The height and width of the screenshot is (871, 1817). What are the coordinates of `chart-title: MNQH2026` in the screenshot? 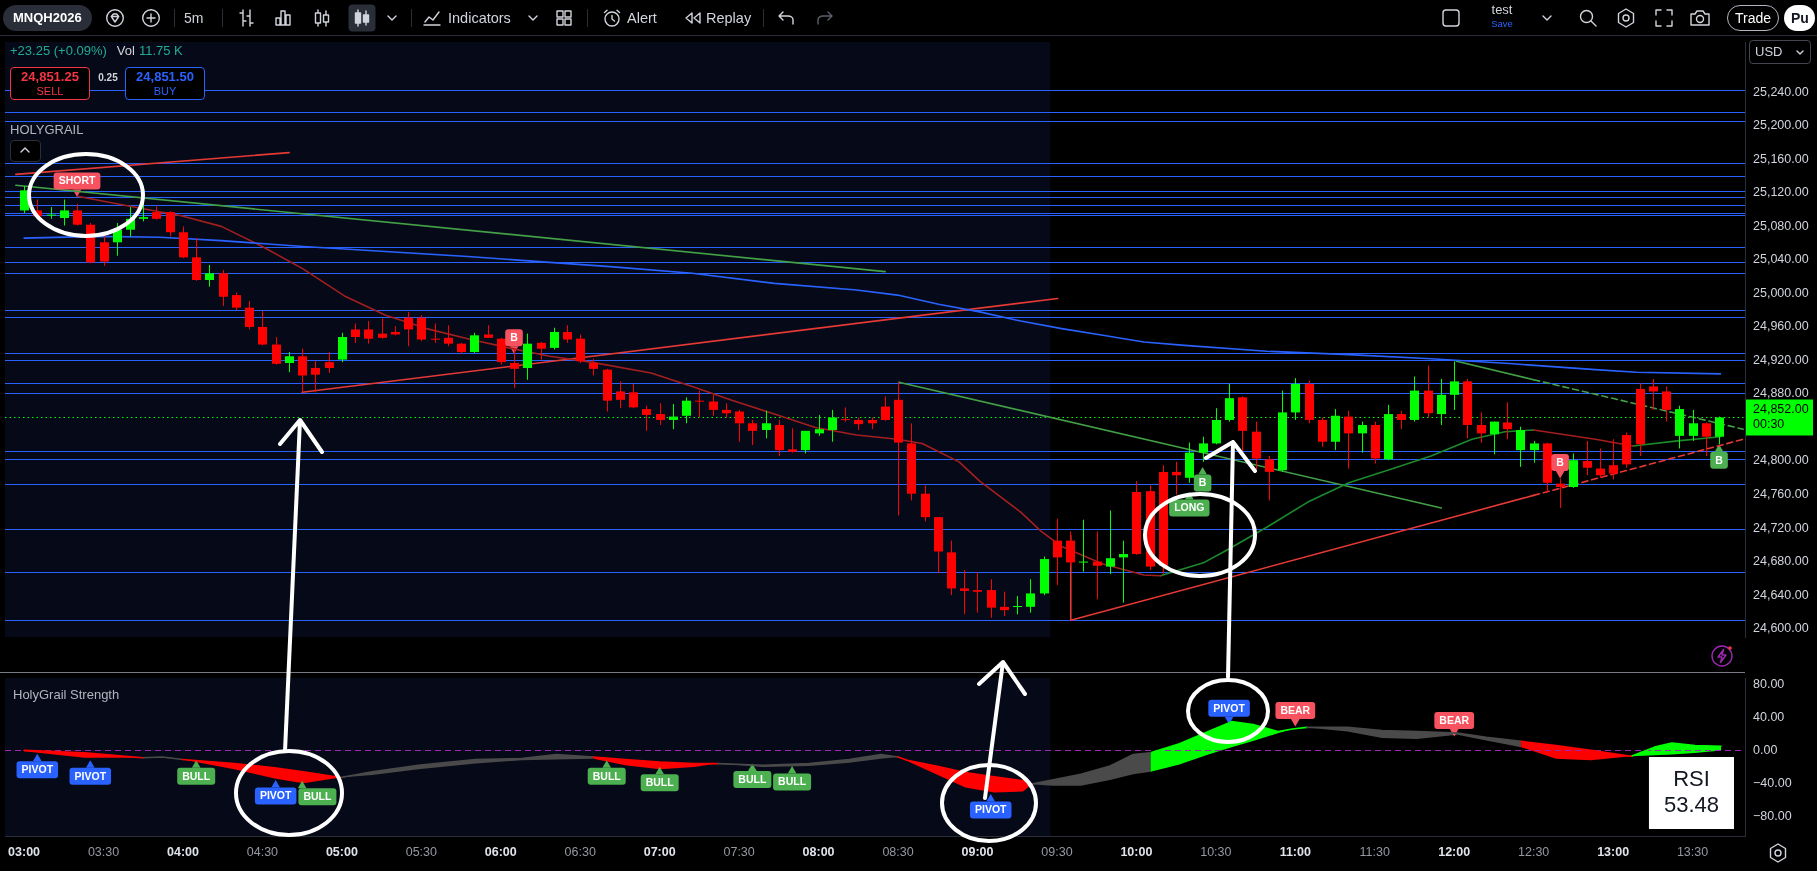 It's located at (47, 17).